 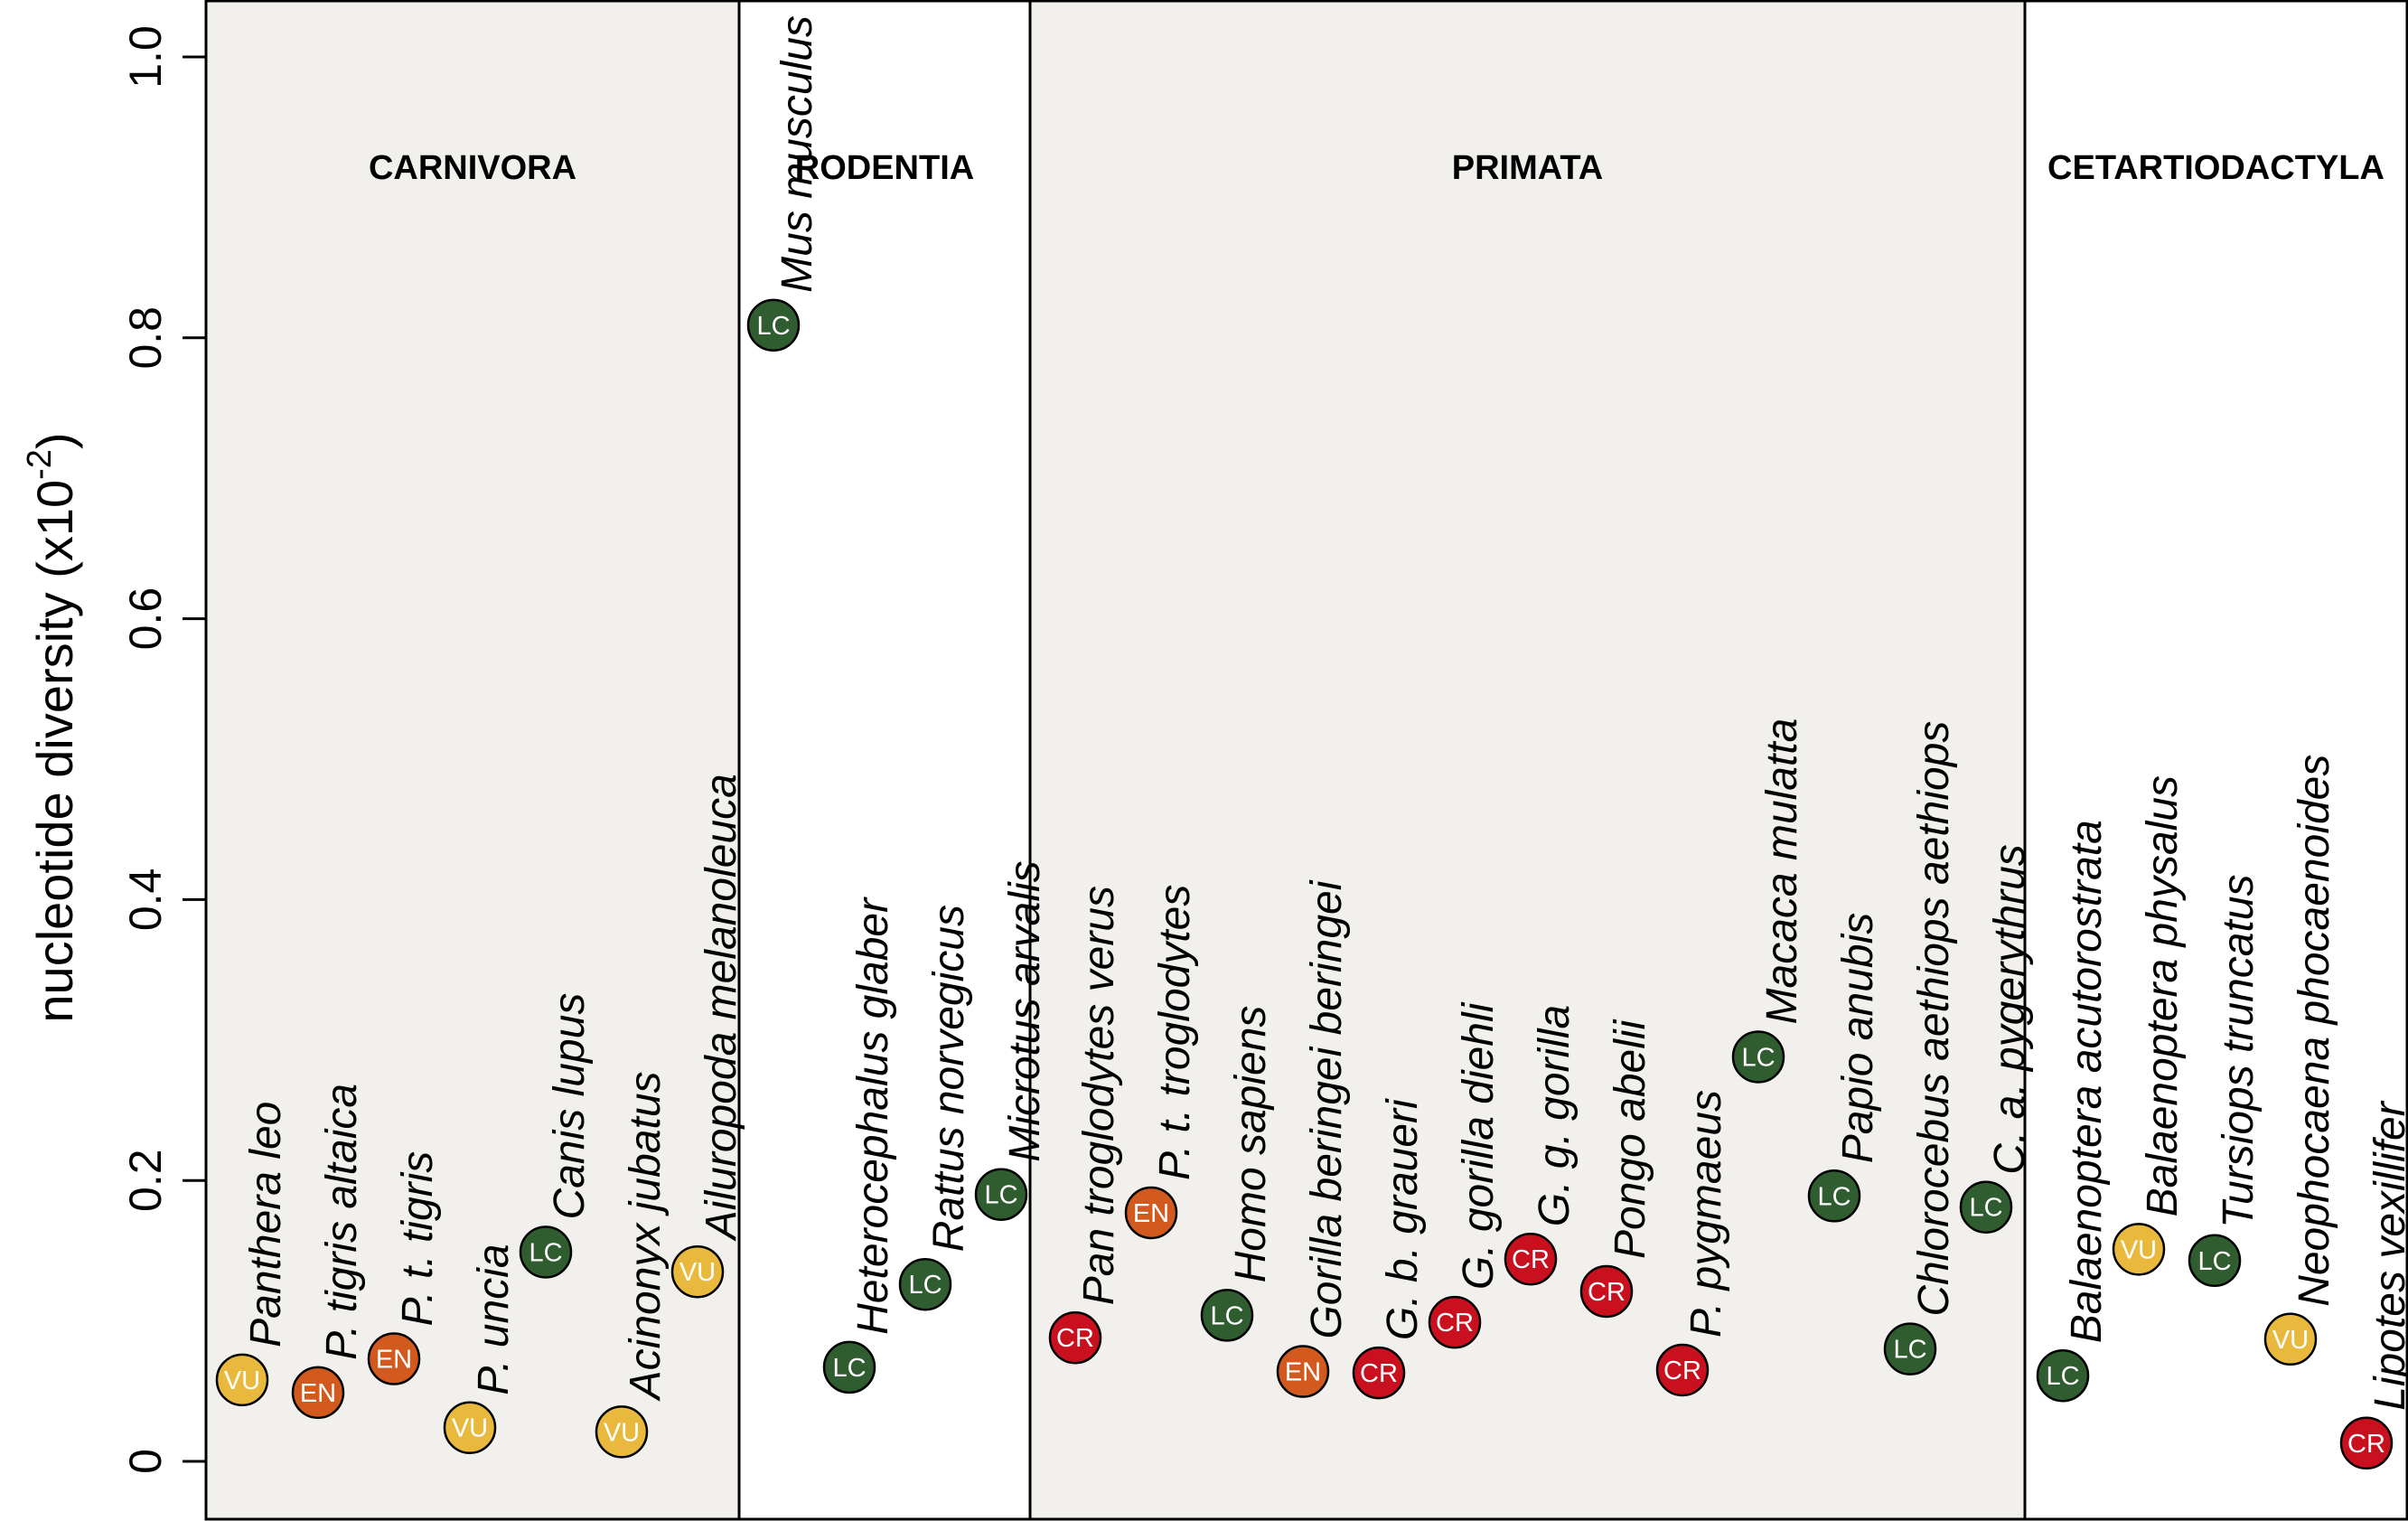 What do you see at coordinates (2314, 1031) in the screenshot?
I see `species-label: Neophocaena phocaenoides` at bounding box center [2314, 1031].